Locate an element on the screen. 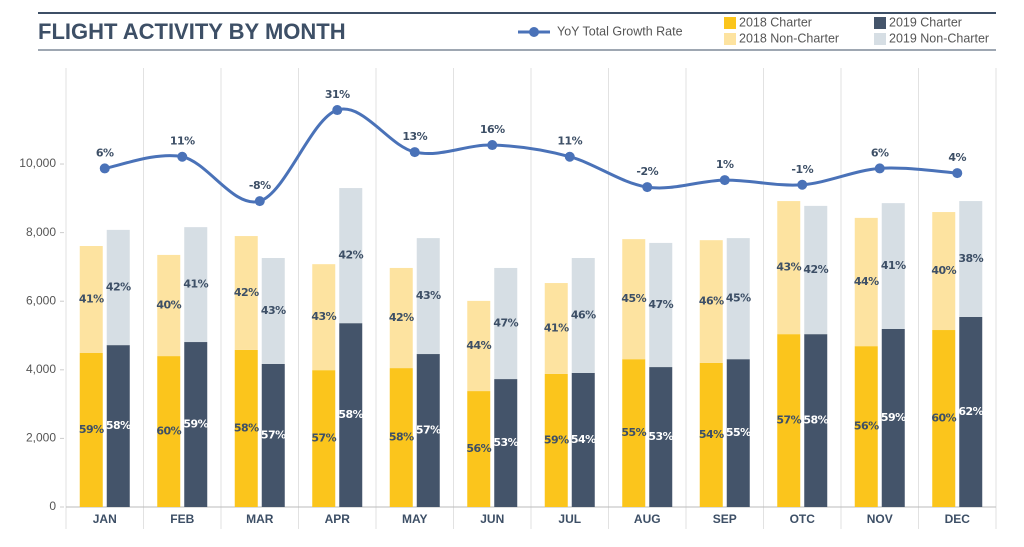  x-tick-label: MAY is located at coordinates (415, 519).